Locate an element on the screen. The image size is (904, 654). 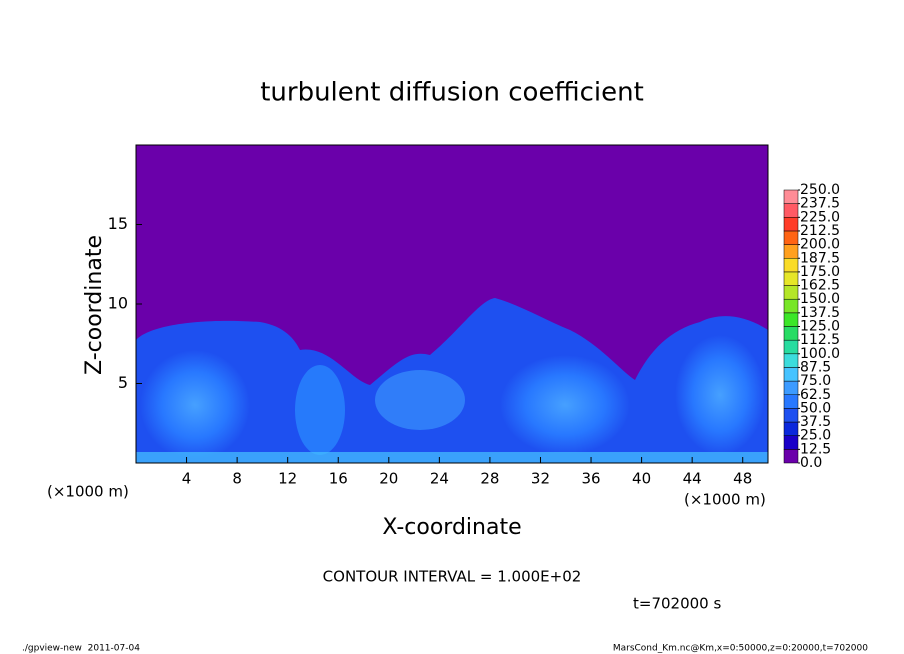
colorbar-label: 112.5 is located at coordinates (820, 340).